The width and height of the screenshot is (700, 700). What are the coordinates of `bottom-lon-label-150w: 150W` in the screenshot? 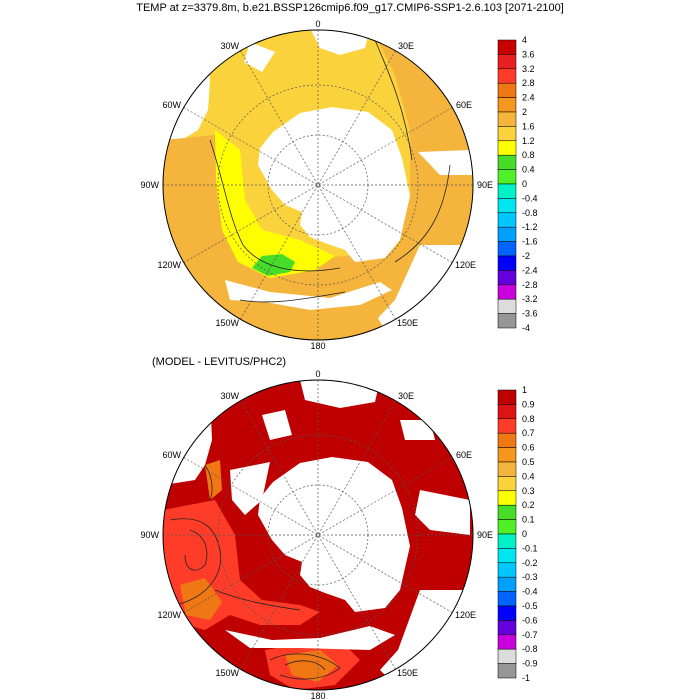 It's located at (227, 673).